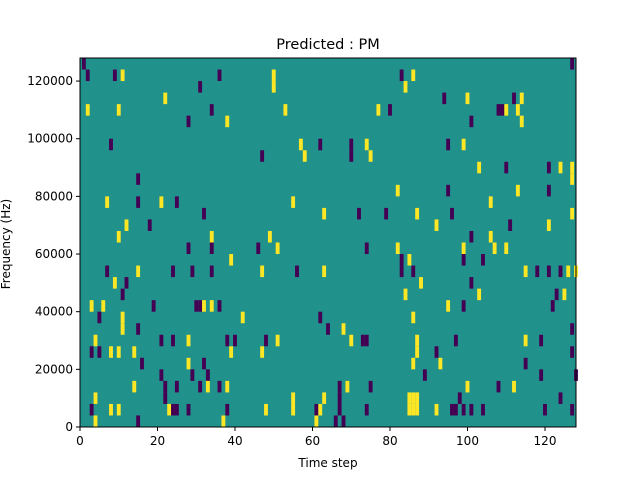 The width and height of the screenshot is (640, 484). I want to click on x-axis-ticks: 0 20 40 60 80 100 120, so click(316, 437).